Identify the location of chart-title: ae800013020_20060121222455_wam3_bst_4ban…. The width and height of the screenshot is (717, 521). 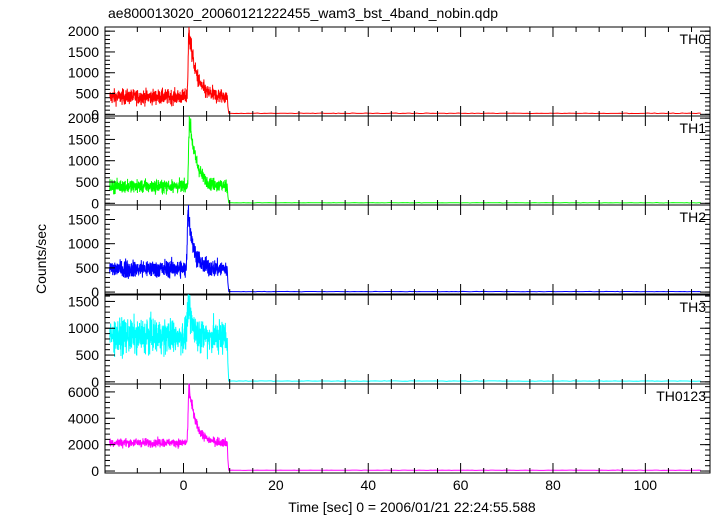
(303, 13).